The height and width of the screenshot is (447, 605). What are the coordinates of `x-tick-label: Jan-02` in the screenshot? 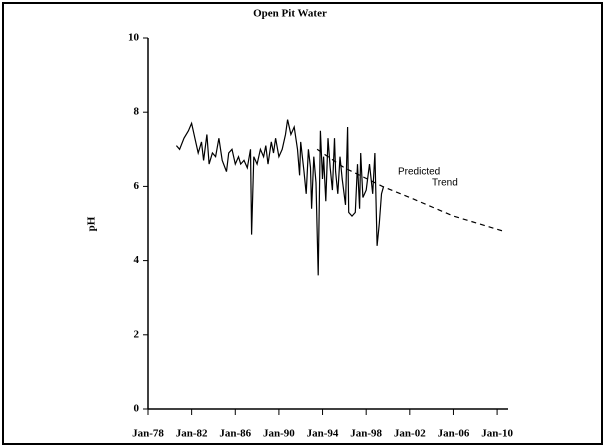 It's located at (410, 434).